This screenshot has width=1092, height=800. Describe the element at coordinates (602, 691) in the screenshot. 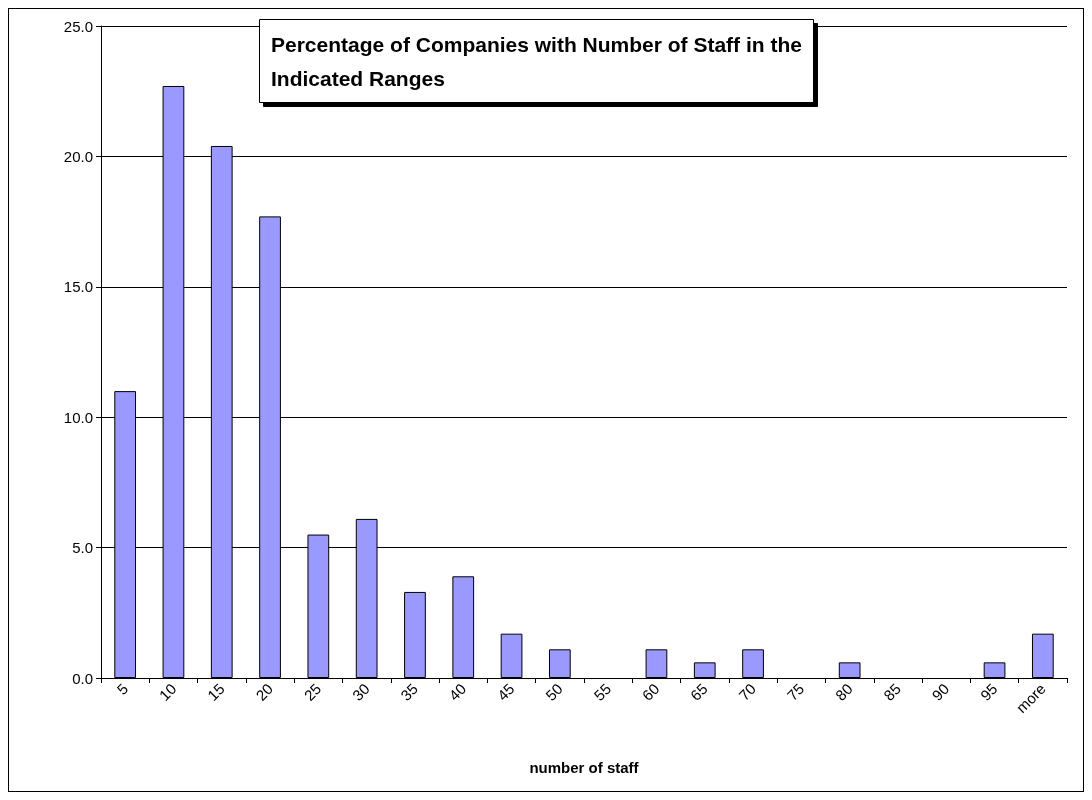

I see `x-tick-label: 55` at that location.